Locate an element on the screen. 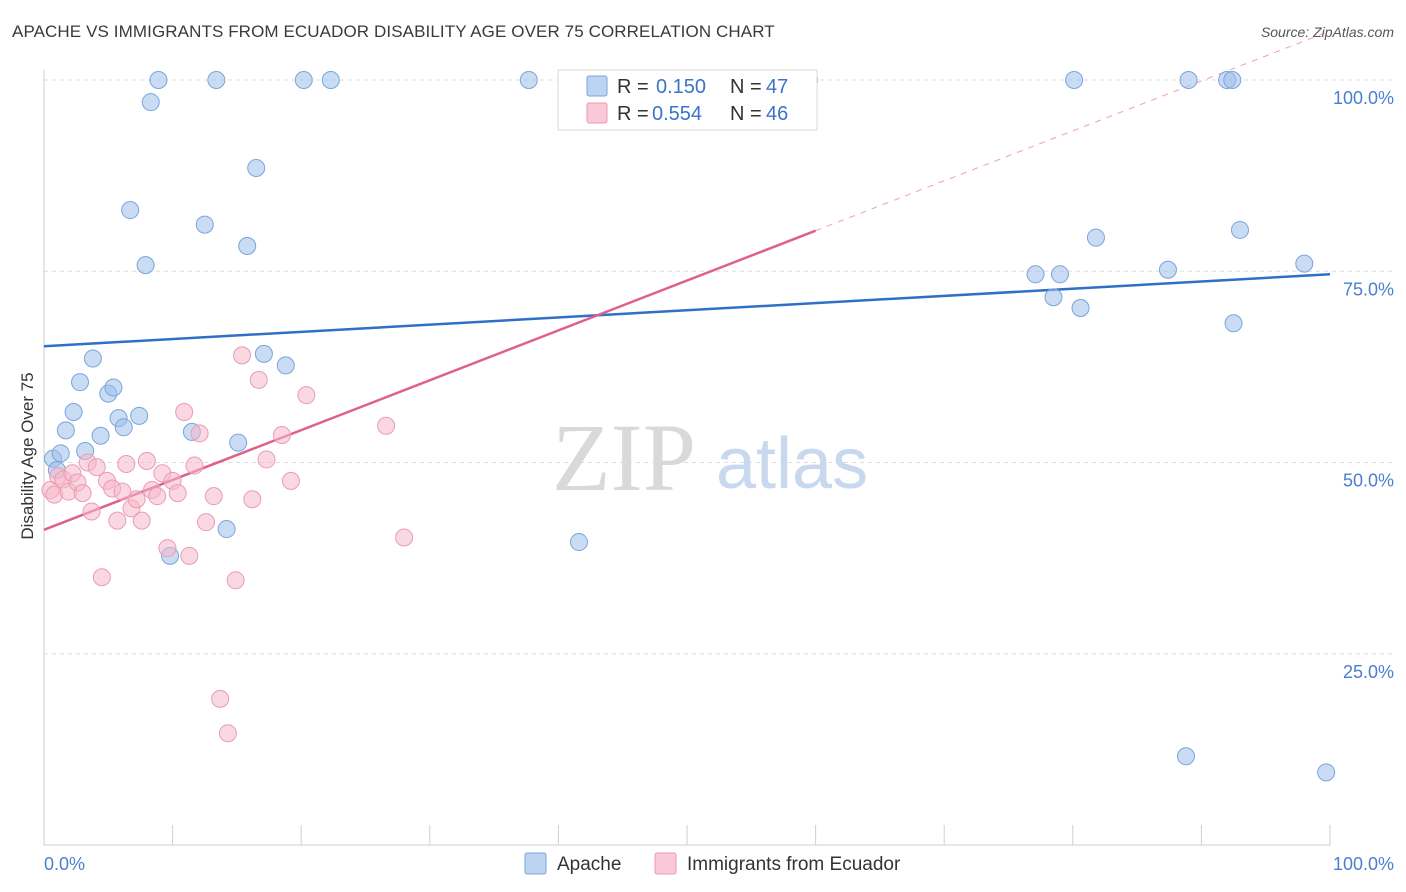 The height and width of the screenshot is (892, 1406). bottom-legend-label-apache: Apache is located at coordinates (589, 864).